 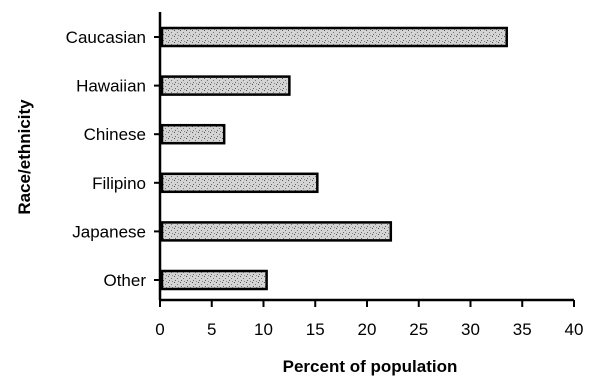 I want to click on category-label-filipino: Filipino, so click(x=119, y=183).